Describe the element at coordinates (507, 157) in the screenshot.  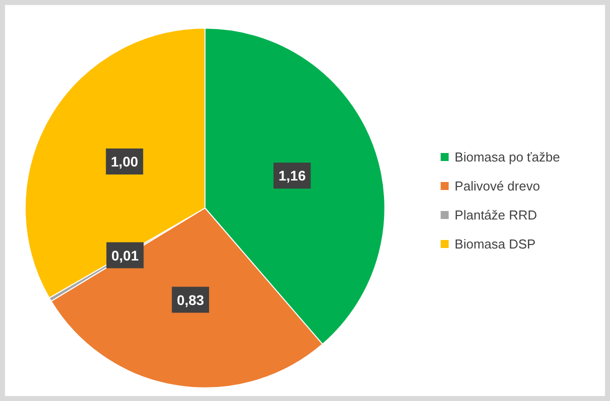
I see `legend-label: Biomasa po ťažbe` at that location.